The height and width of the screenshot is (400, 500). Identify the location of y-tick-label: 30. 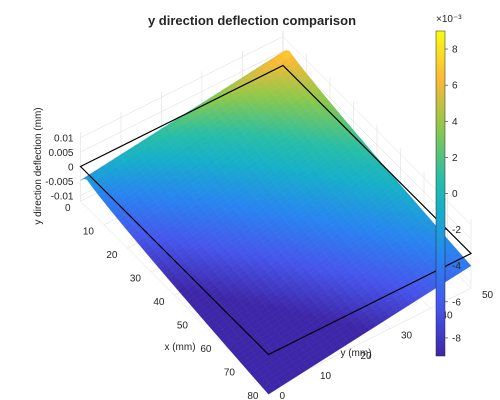
(407, 336).